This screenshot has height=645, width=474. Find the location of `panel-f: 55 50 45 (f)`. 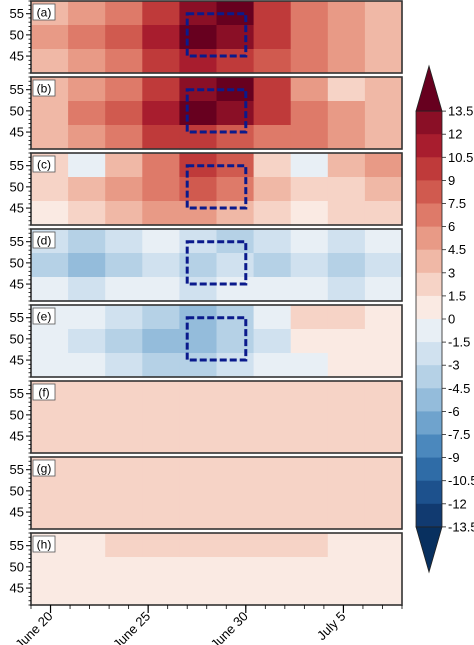

panel-f: 55 50 45 (f) is located at coordinates (206, 417).